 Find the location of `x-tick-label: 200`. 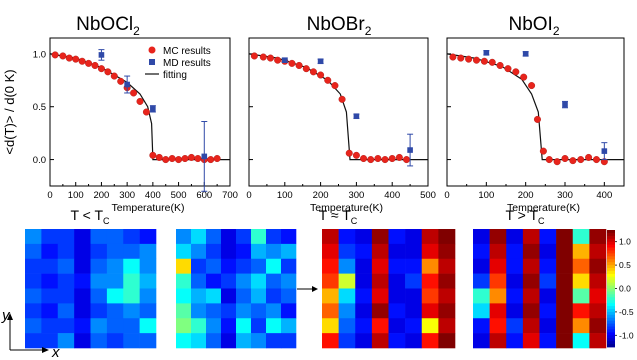

x-tick-label: 200 is located at coordinates (101, 195).